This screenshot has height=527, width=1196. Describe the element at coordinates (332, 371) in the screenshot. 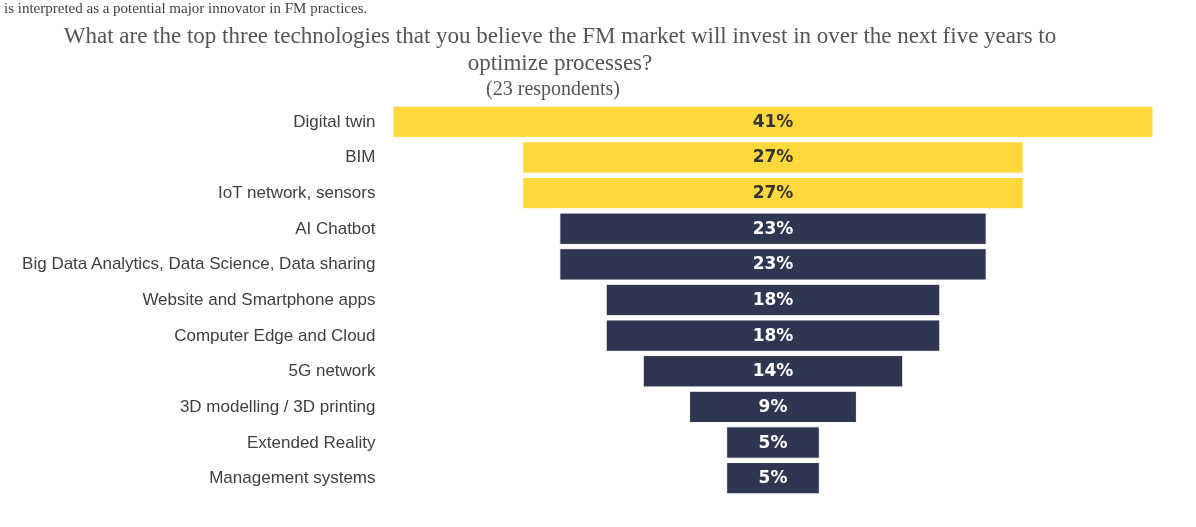

I see `category-label: 5G network` at that location.